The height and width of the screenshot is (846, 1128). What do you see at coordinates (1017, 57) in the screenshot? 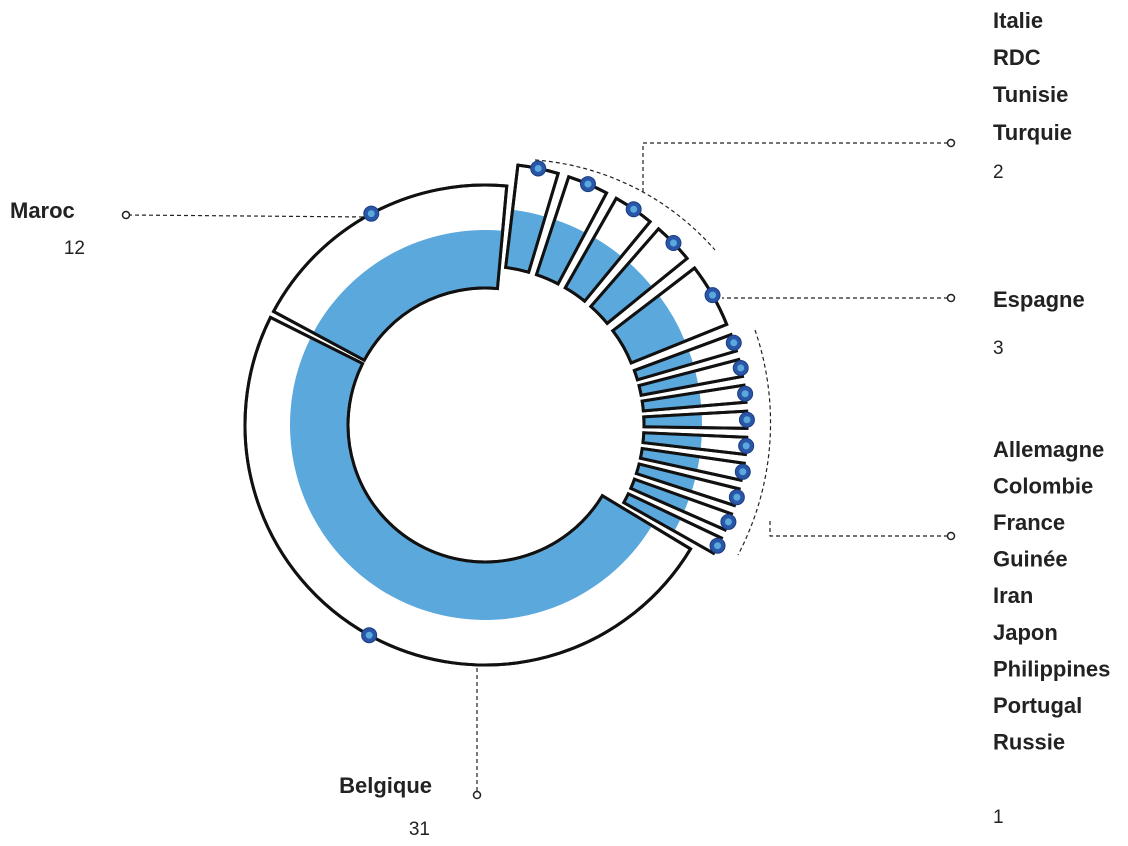
I see `label: RDC` at bounding box center [1017, 57].